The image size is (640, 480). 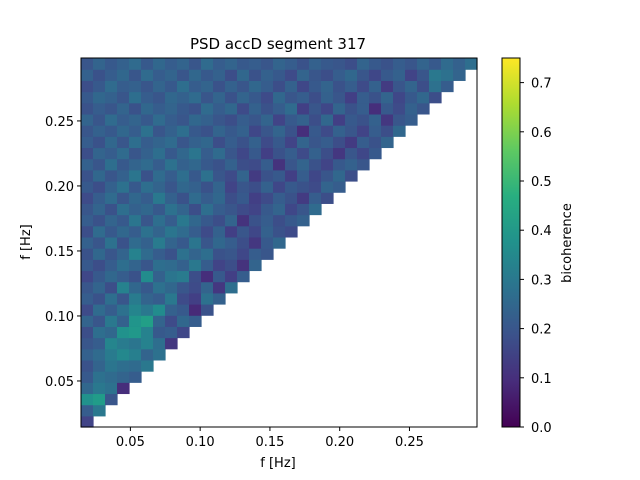 I want to click on y-tick-label: 0.20, so click(x=59, y=187).